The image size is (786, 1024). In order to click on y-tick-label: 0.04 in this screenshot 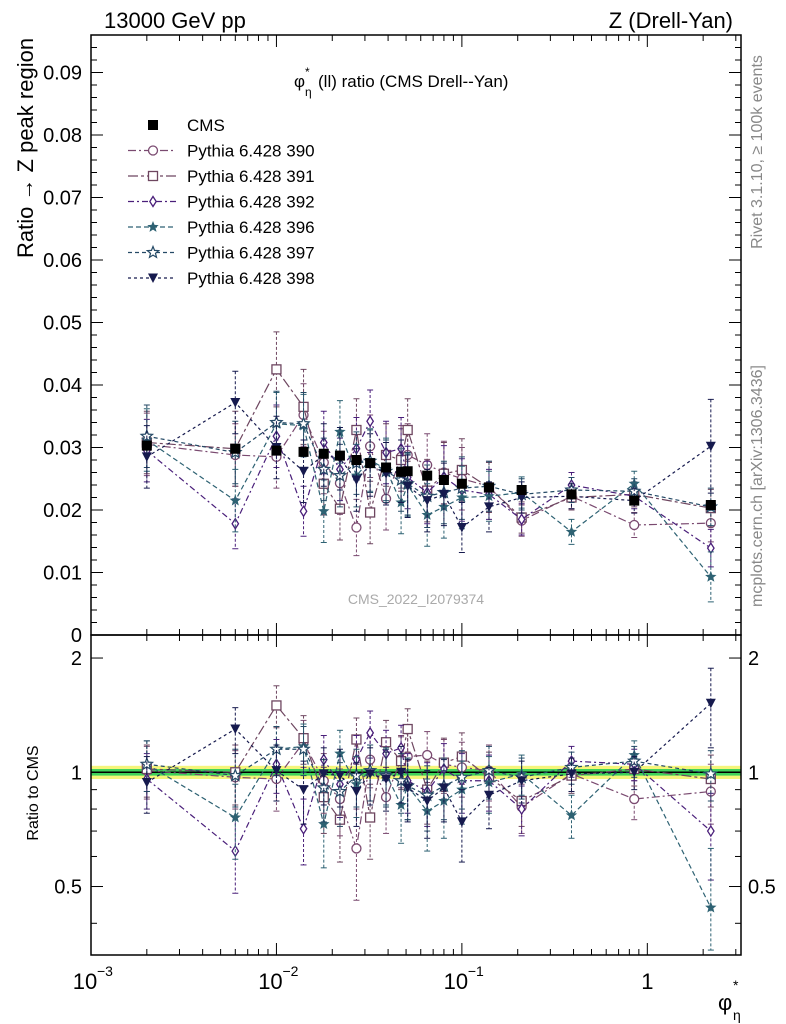, I will do `click(62, 386)`.